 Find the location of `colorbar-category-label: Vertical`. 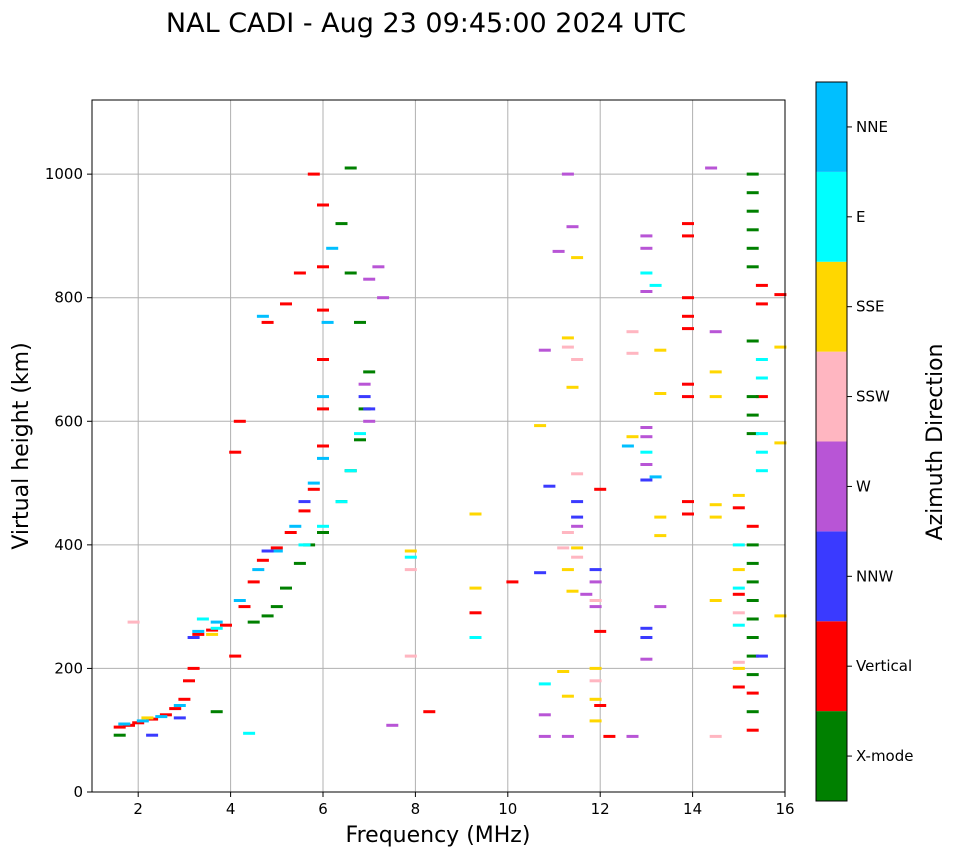

colorbar-category-label: Vertical is located at coordinates (884, 666).